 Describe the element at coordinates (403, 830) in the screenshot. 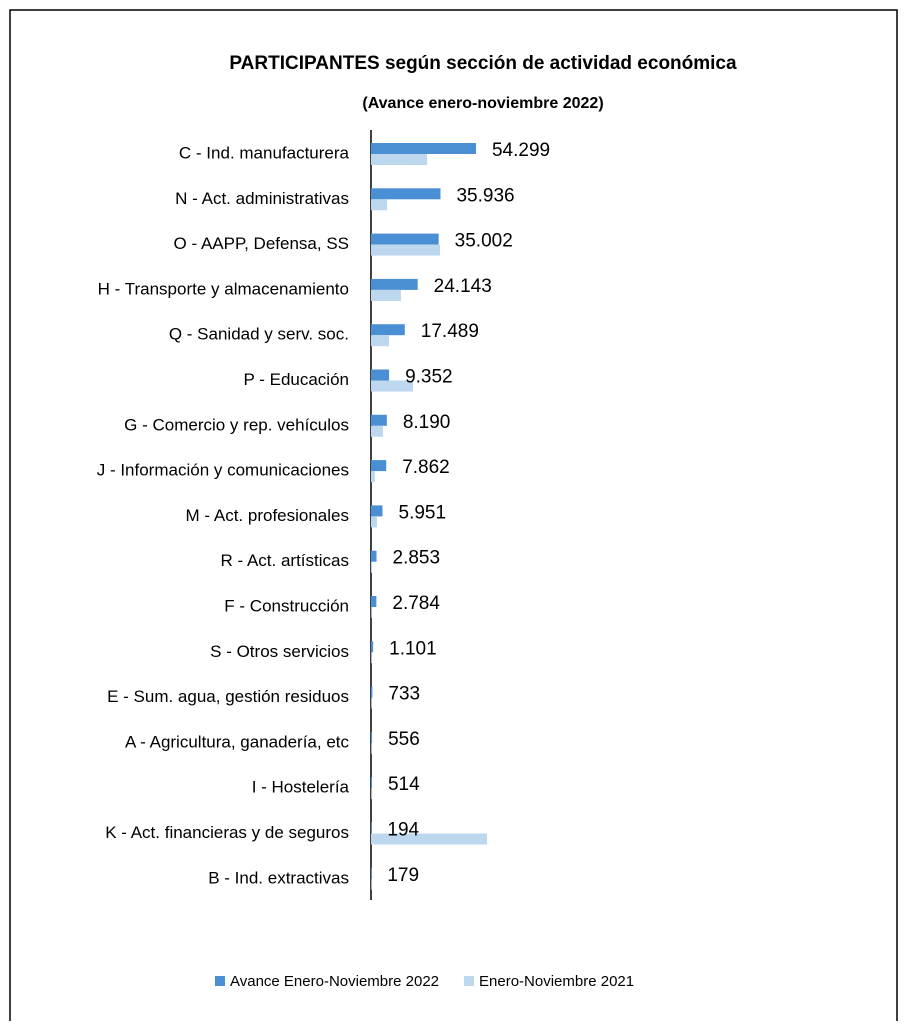

I see `data-label: 194` at that location.